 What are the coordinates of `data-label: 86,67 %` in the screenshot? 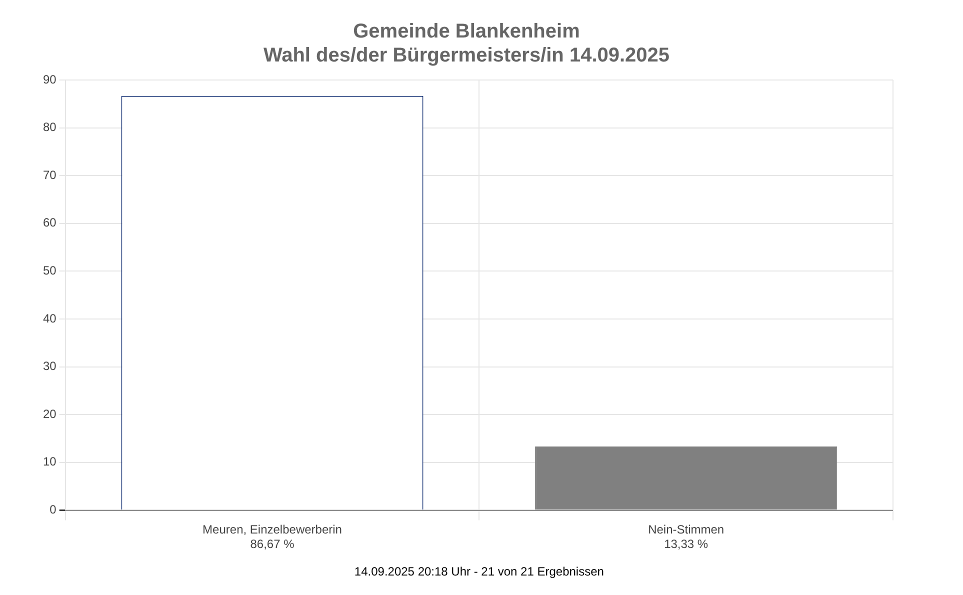 It's located at (272, 544).